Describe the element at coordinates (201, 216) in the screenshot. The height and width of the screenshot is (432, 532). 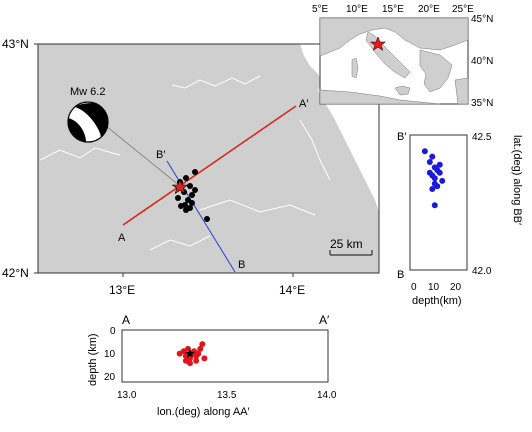
I see `profile-line-bb` at that location.